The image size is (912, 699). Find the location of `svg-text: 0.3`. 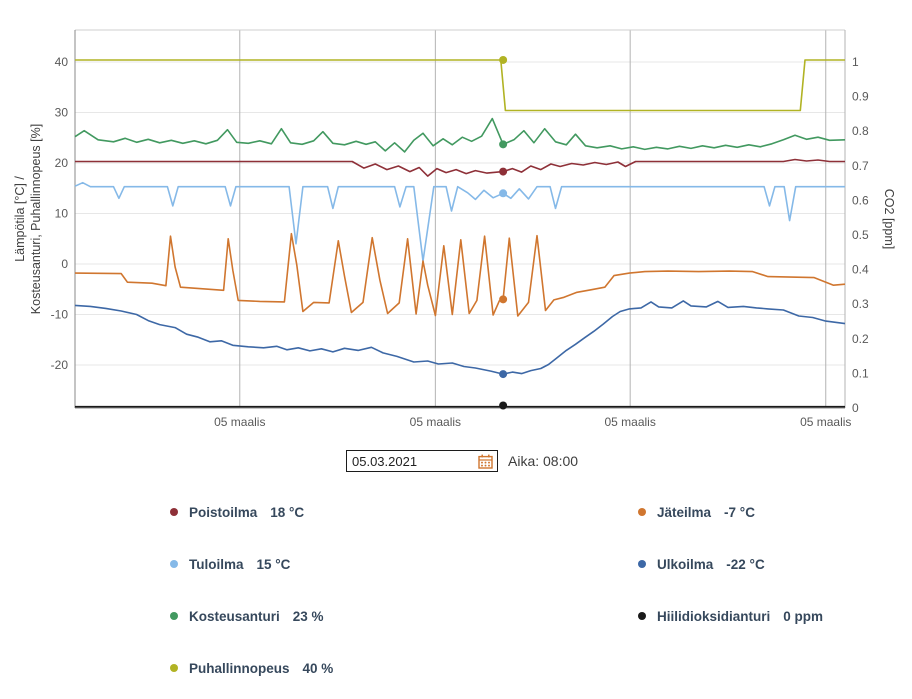

svg-text: 0.3 is located at coordinates (860, 304).